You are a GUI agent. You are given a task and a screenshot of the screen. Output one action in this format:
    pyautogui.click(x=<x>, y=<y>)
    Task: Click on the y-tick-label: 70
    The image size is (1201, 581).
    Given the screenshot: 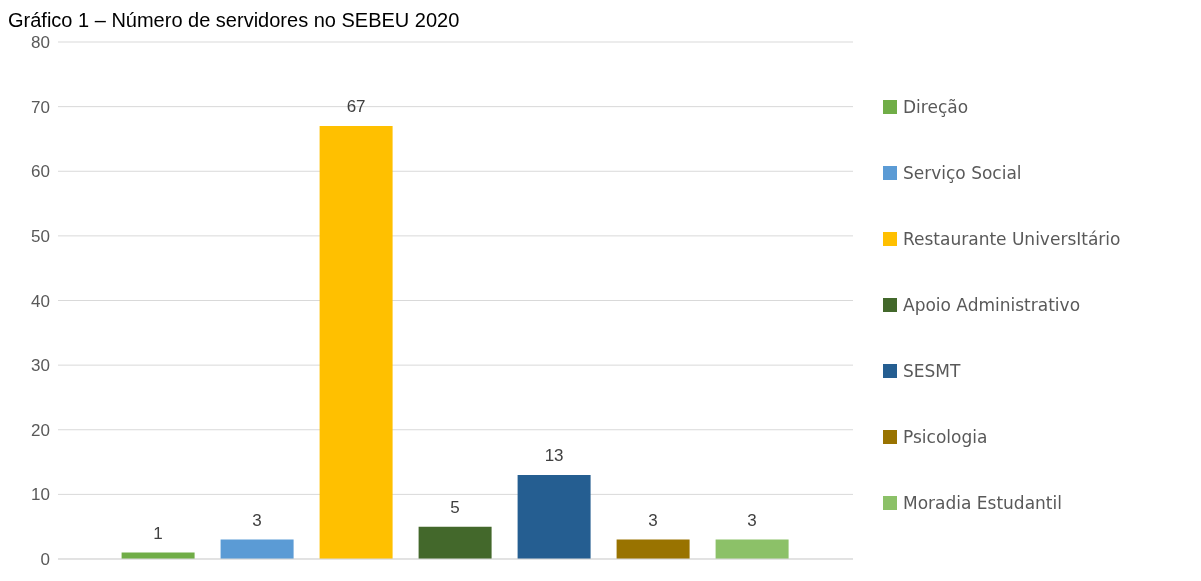 What is the action you would take?
    pyautogui.click(x=40, y=107)
    